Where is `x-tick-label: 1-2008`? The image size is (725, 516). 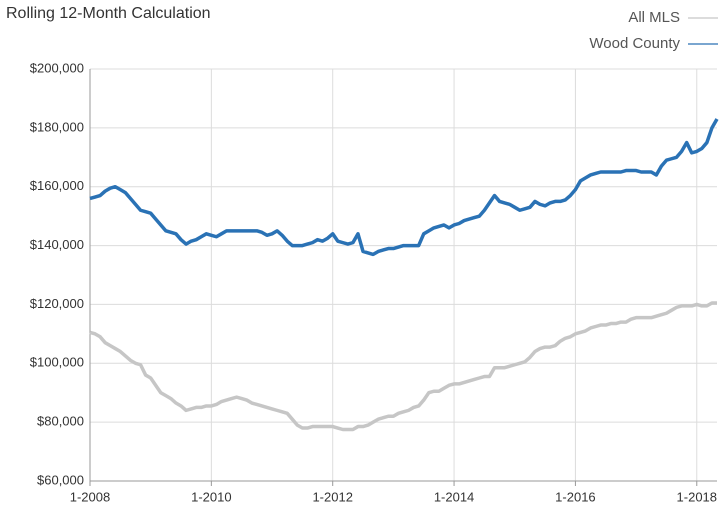 x-tick-label: 1-2008 is located at coordinates (90, 496).